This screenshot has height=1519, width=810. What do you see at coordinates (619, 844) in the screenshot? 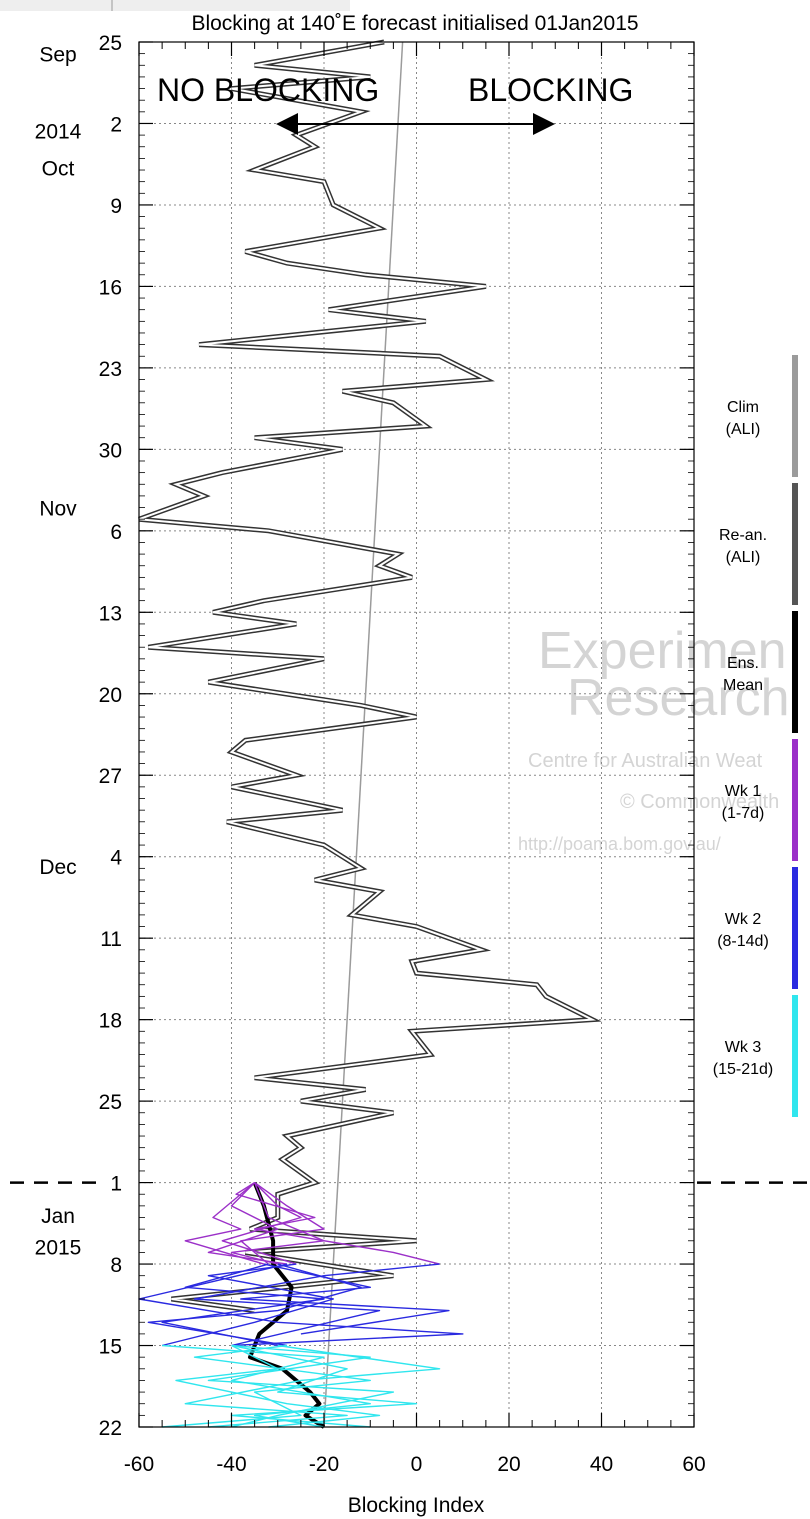
I see `watermark-line5: http://poama.bom.gov.au/` at bounding box center [619, 844].